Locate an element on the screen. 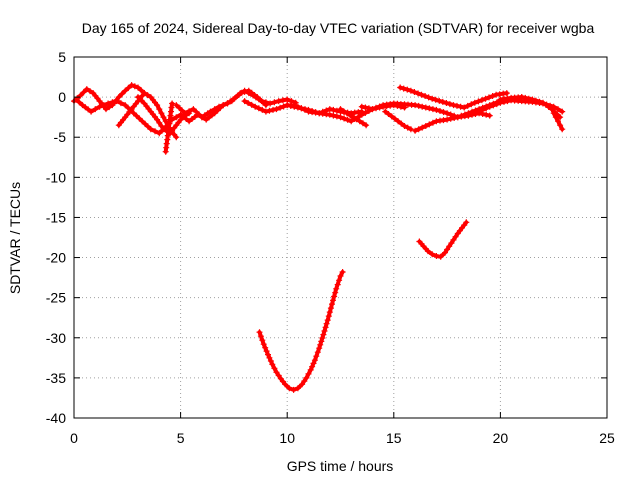  y-tick-label: -30 is located at coordinates (56, 338).